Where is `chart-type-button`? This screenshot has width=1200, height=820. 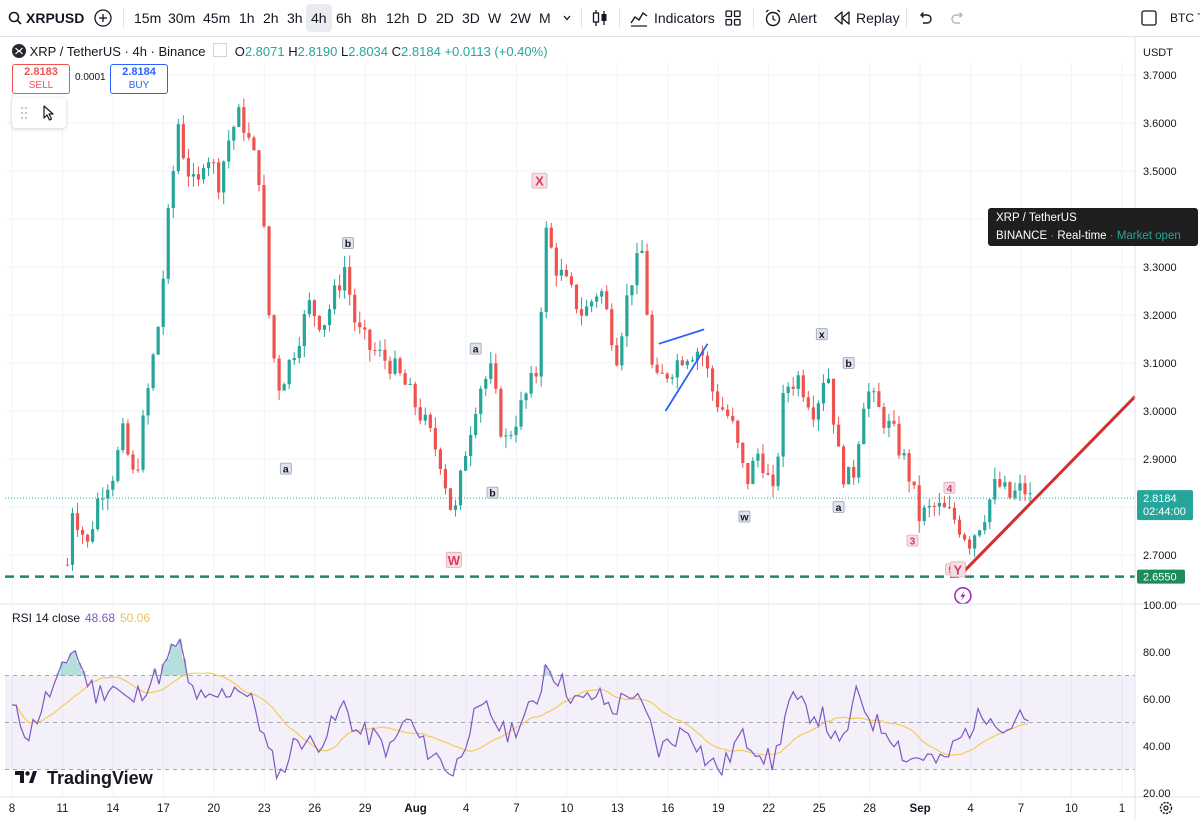 chart-type-button is located at coordinates (600, 18).